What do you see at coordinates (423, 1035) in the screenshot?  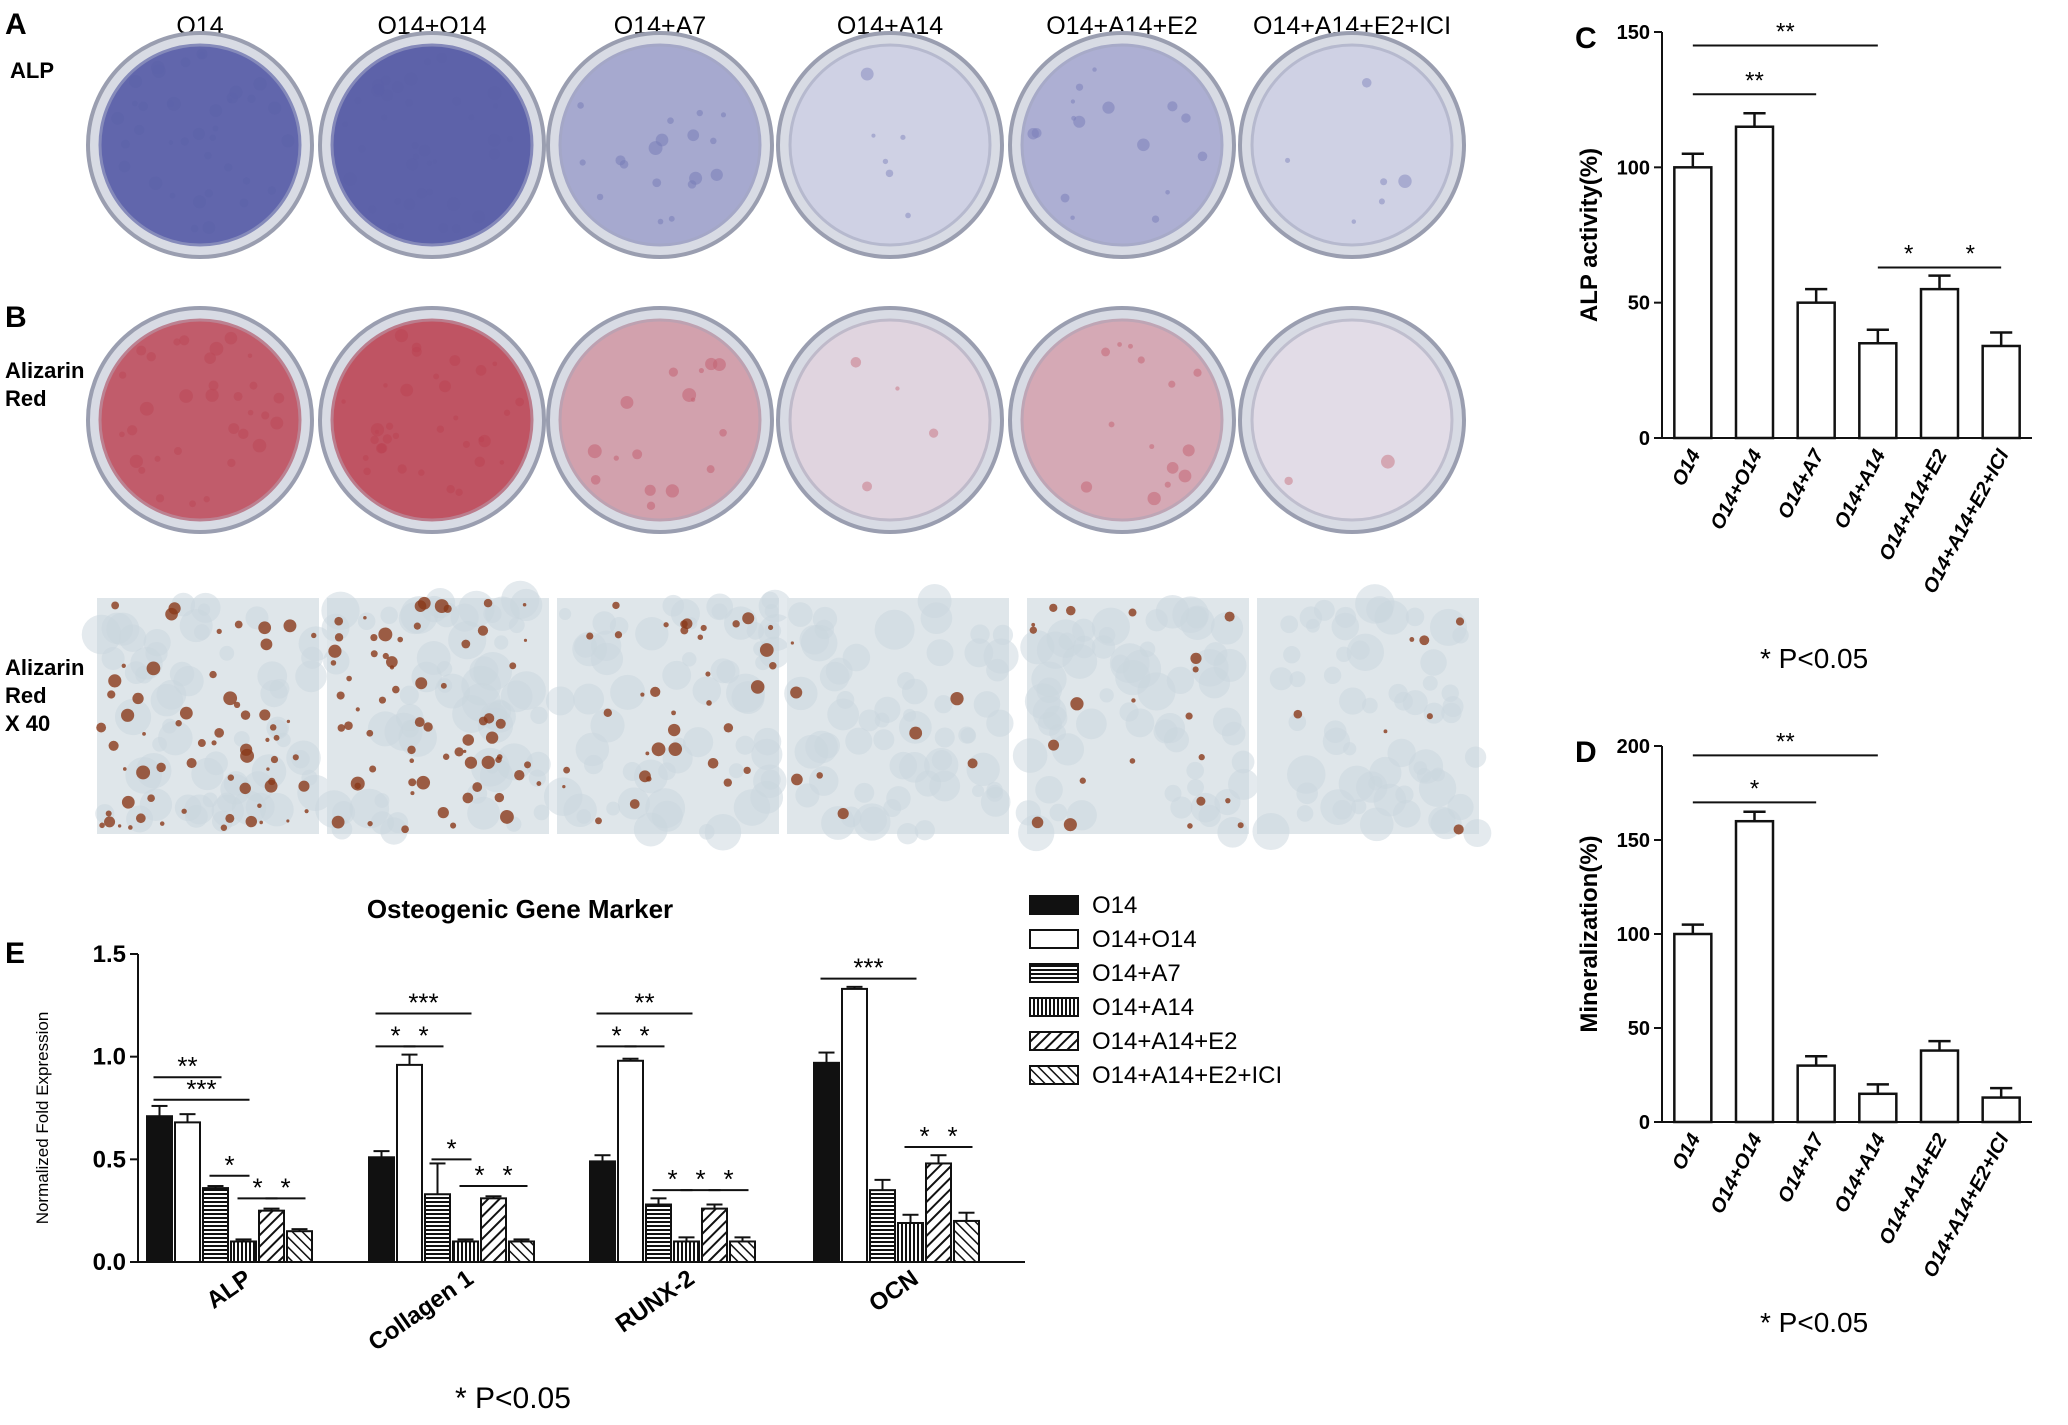 I see `E-sig-label-7: *` at bounding box center [423, 1035].